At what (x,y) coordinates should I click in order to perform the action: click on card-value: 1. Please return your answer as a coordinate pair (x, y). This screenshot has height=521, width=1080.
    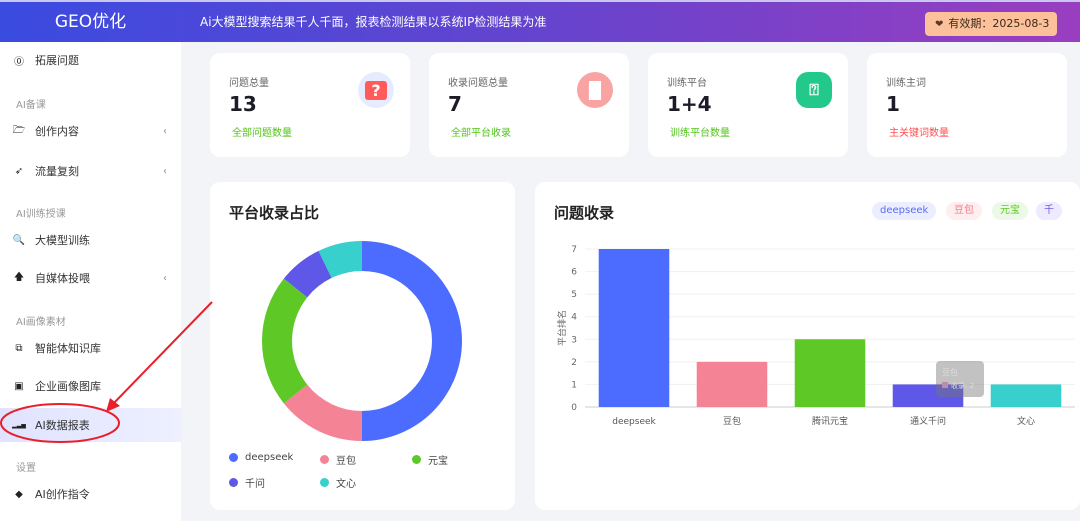
    Looking at the image, I should click on (893, 104).